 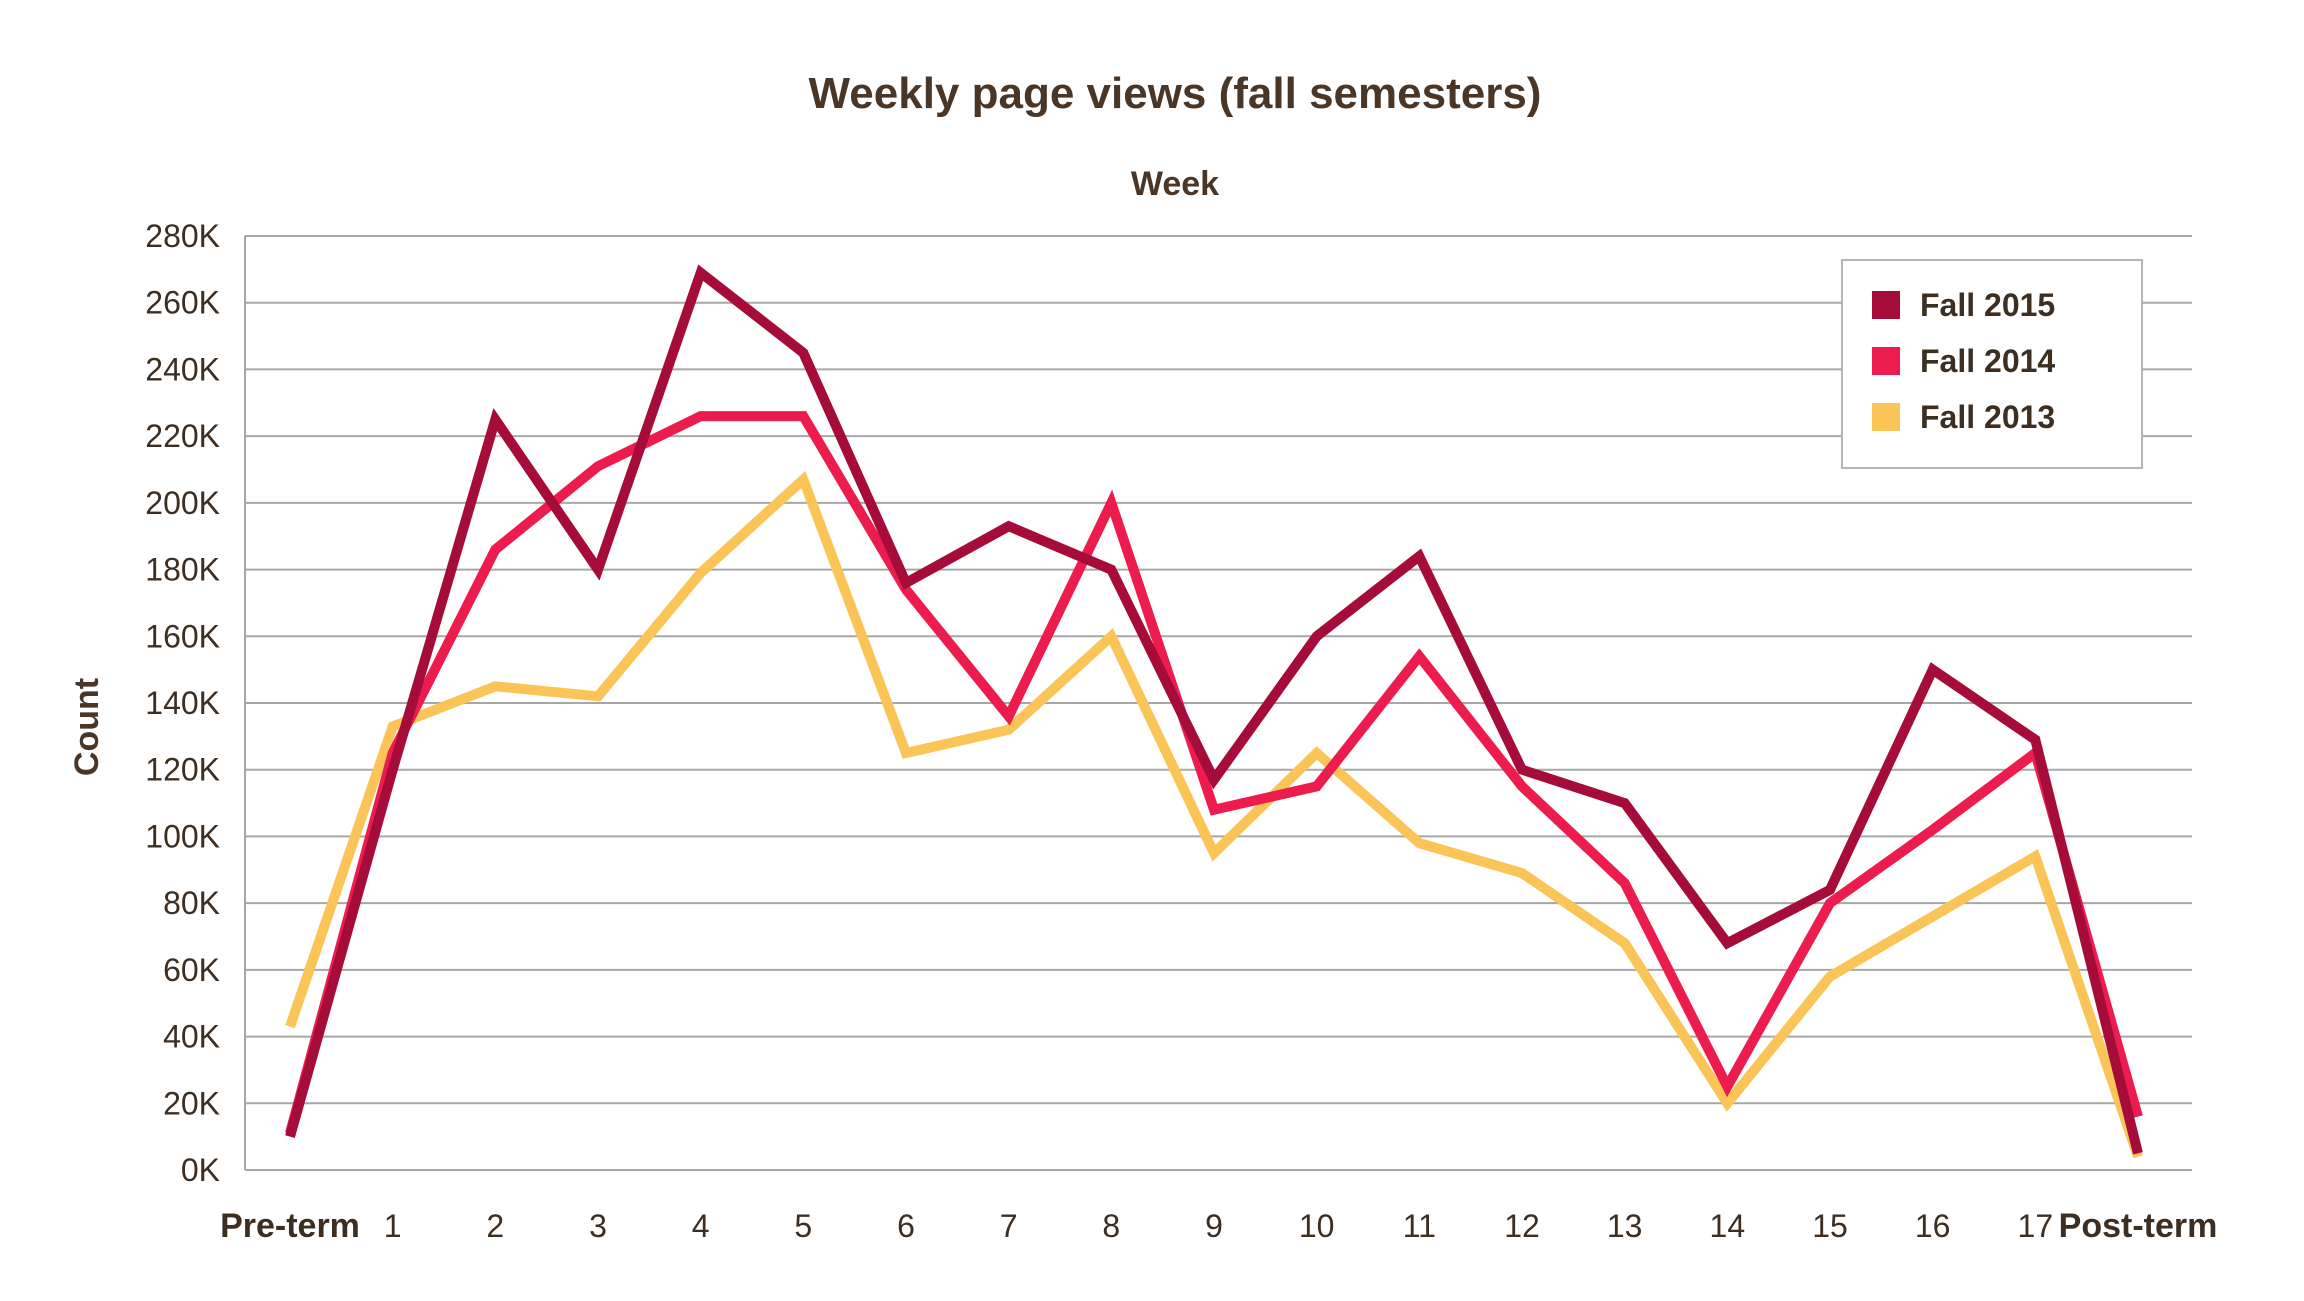 I want to click on x-tick-label: 13, so click(x=1625, y=1226).